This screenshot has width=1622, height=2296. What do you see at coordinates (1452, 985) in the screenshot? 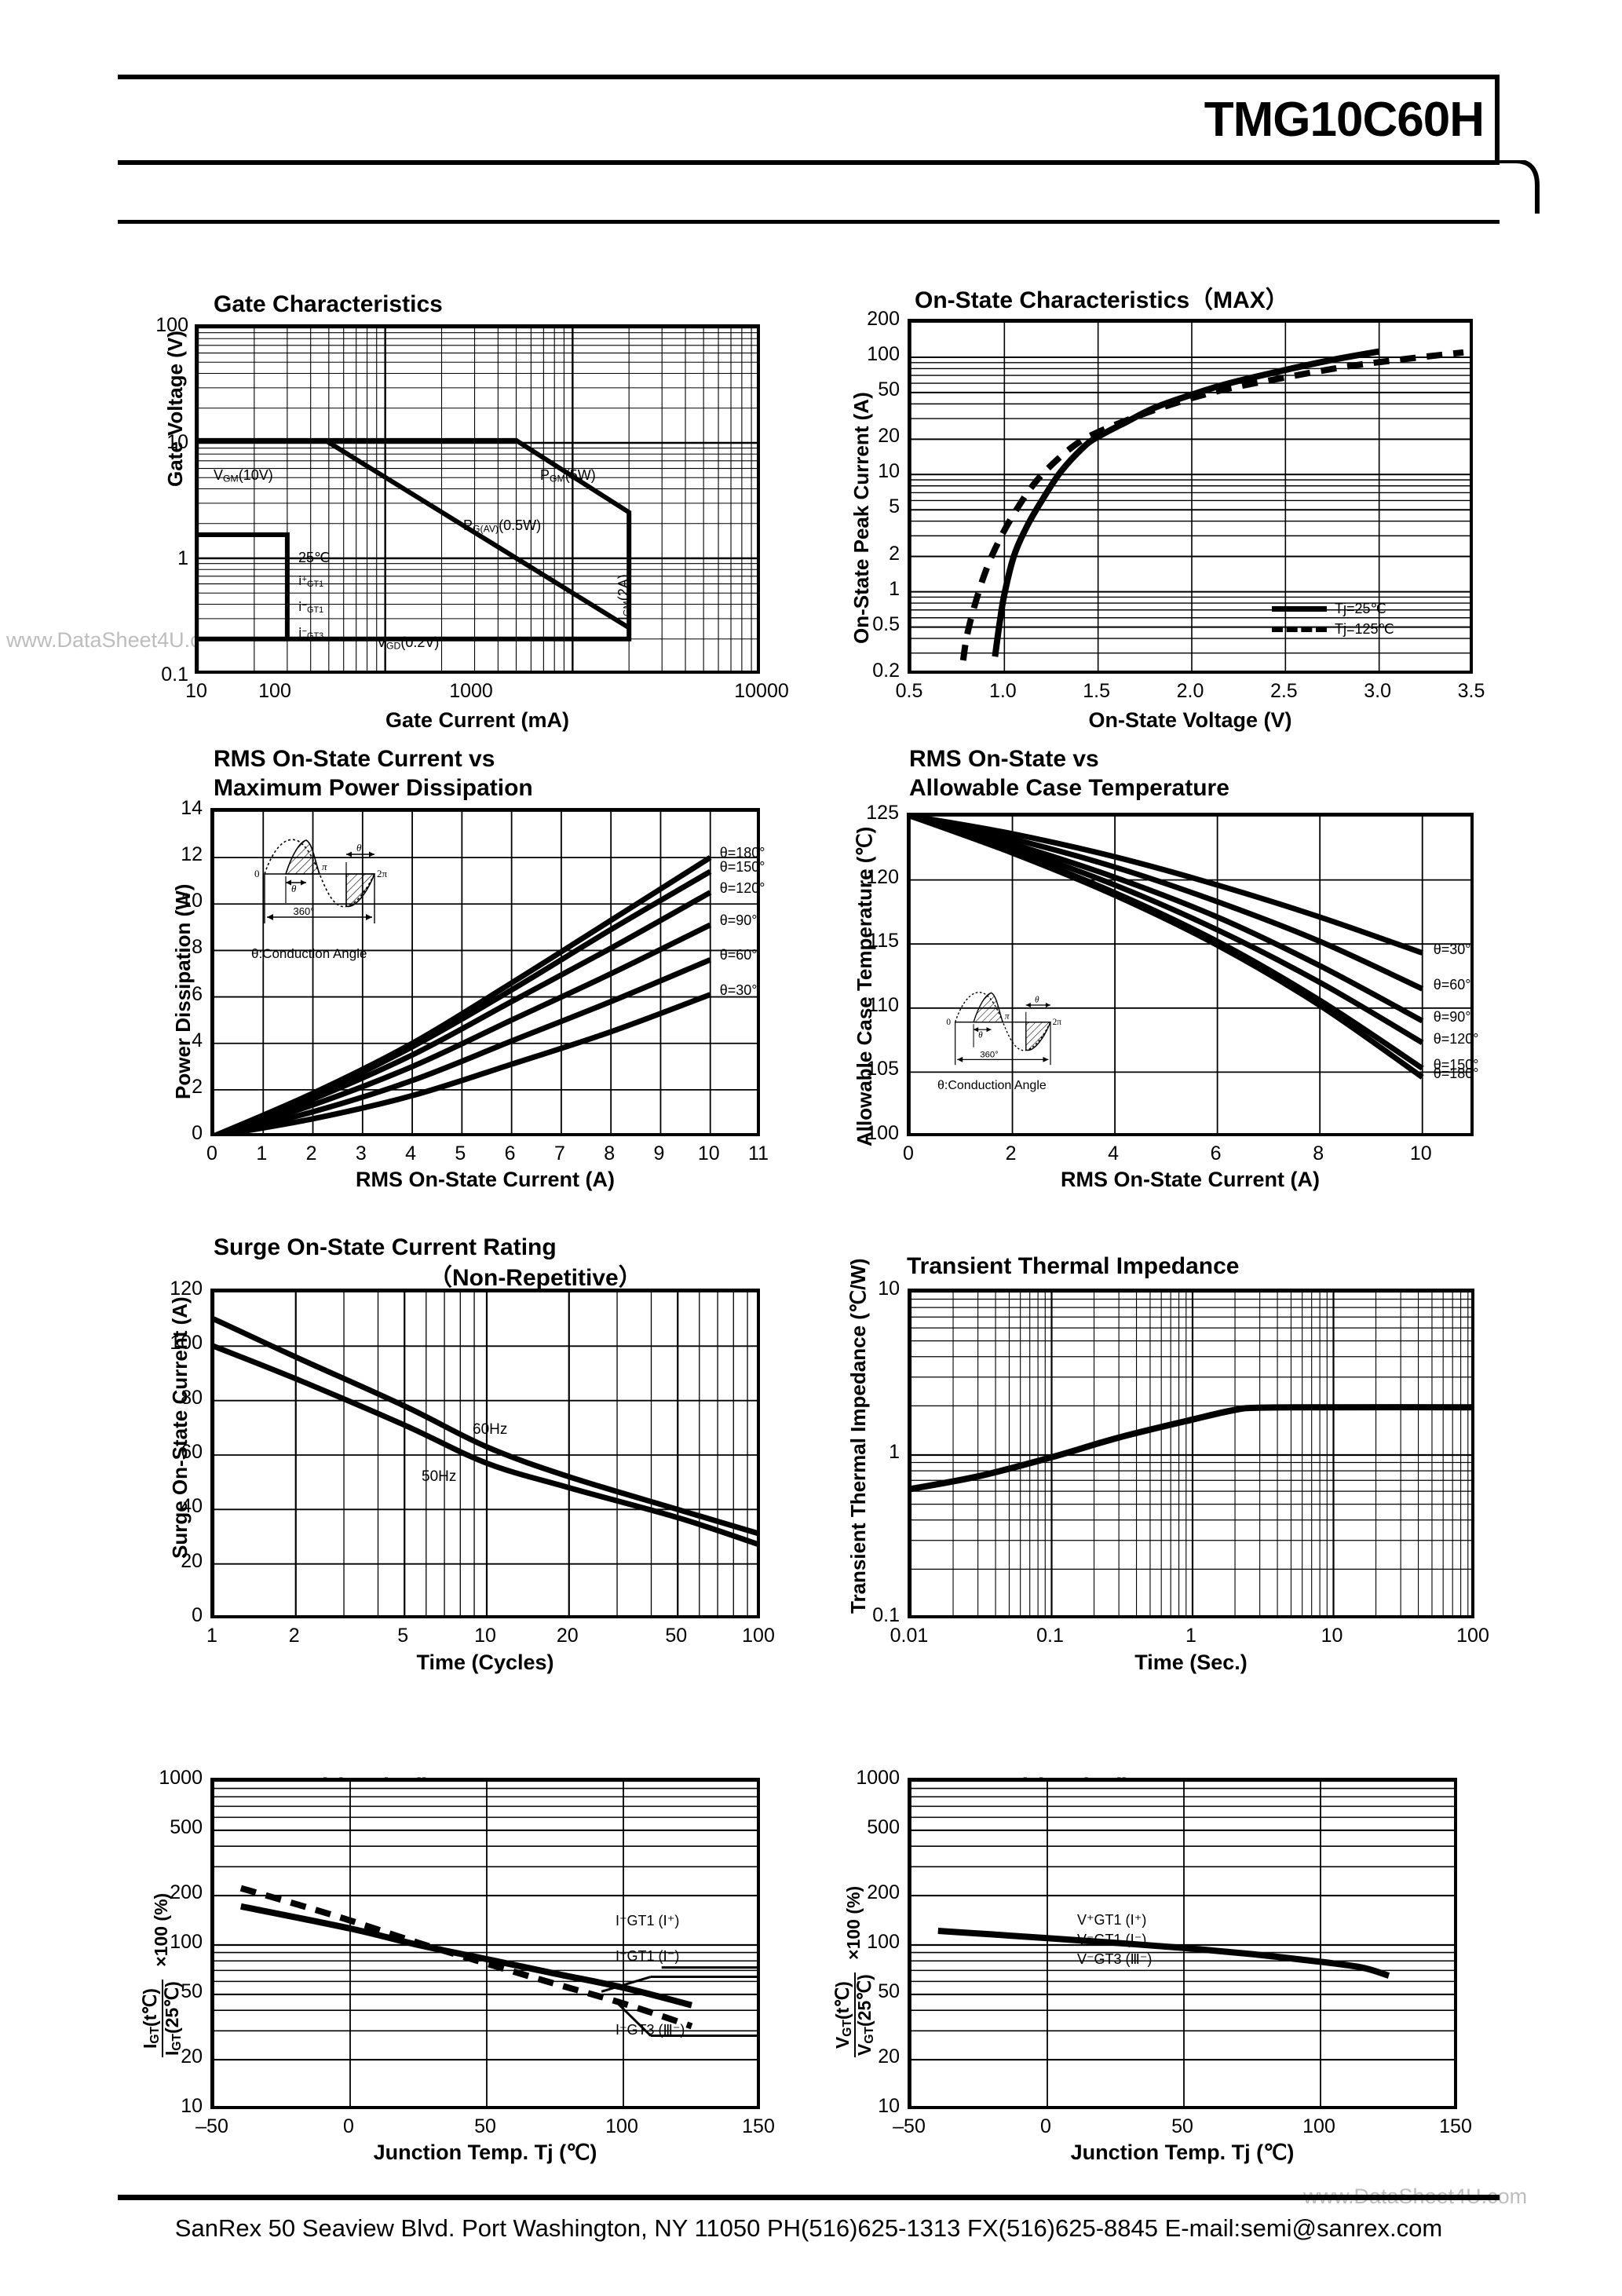
I see `series-label: θ=60°` at bounding box center [1452, 985].